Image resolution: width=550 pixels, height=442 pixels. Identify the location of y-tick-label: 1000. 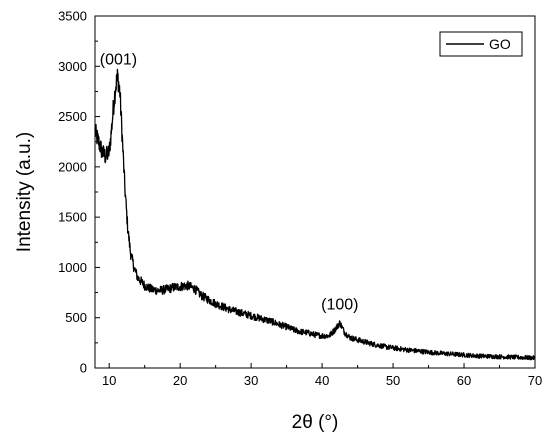
(72, 267).